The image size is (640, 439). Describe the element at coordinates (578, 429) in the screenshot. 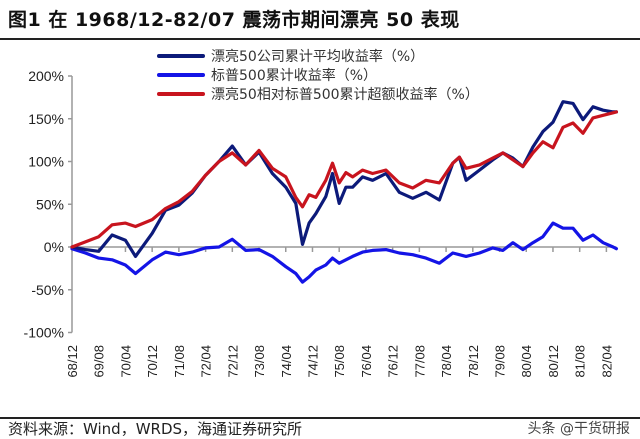

I see `watermark: 头条 @干货研报` at that location.